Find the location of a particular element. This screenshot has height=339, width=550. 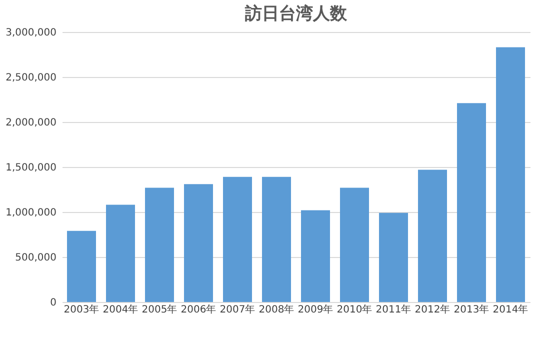

x-tick-label: 2011年 is located at coordinates (394, 310).